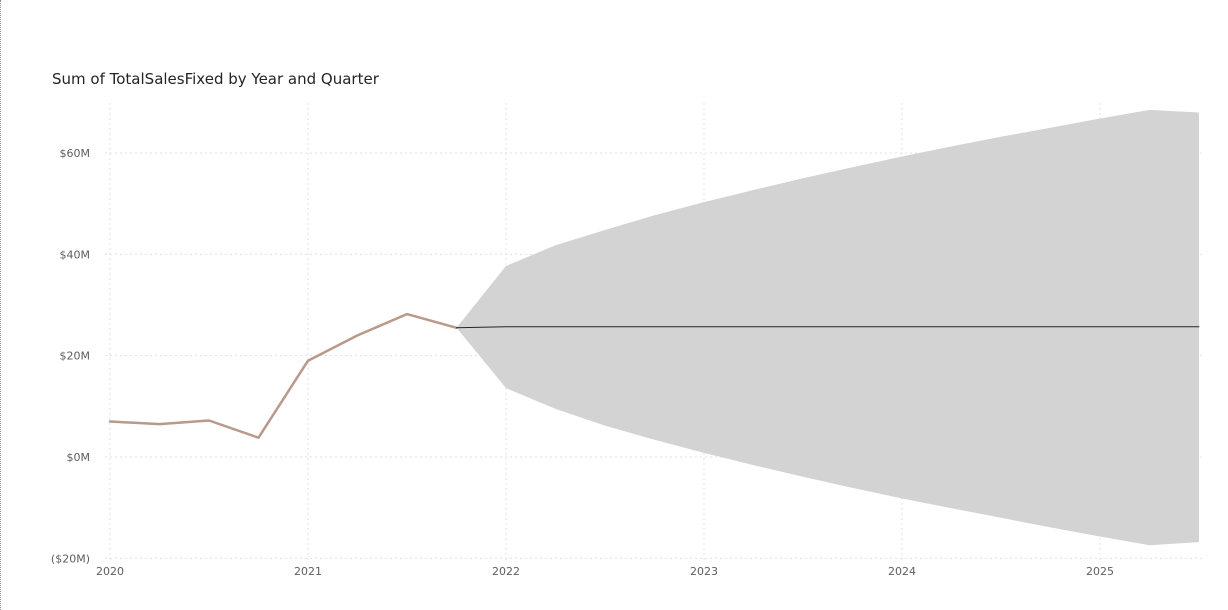  I want to click on y-tick-label: $0M, so click(79, 457).